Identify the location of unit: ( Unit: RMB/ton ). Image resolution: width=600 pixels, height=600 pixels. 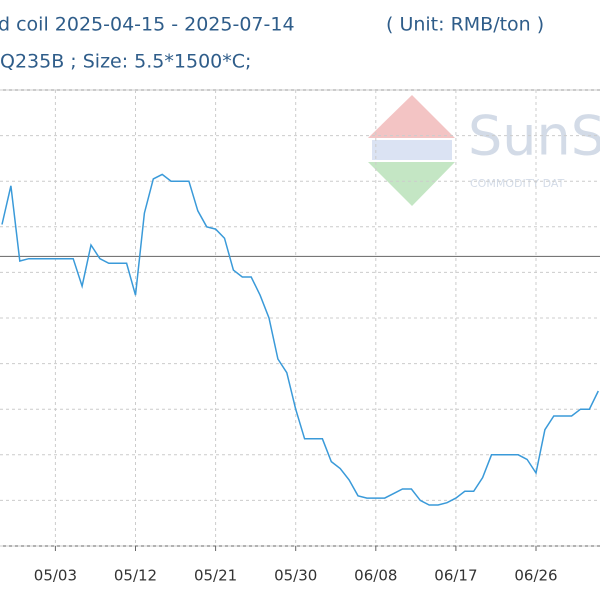
(465, 25).